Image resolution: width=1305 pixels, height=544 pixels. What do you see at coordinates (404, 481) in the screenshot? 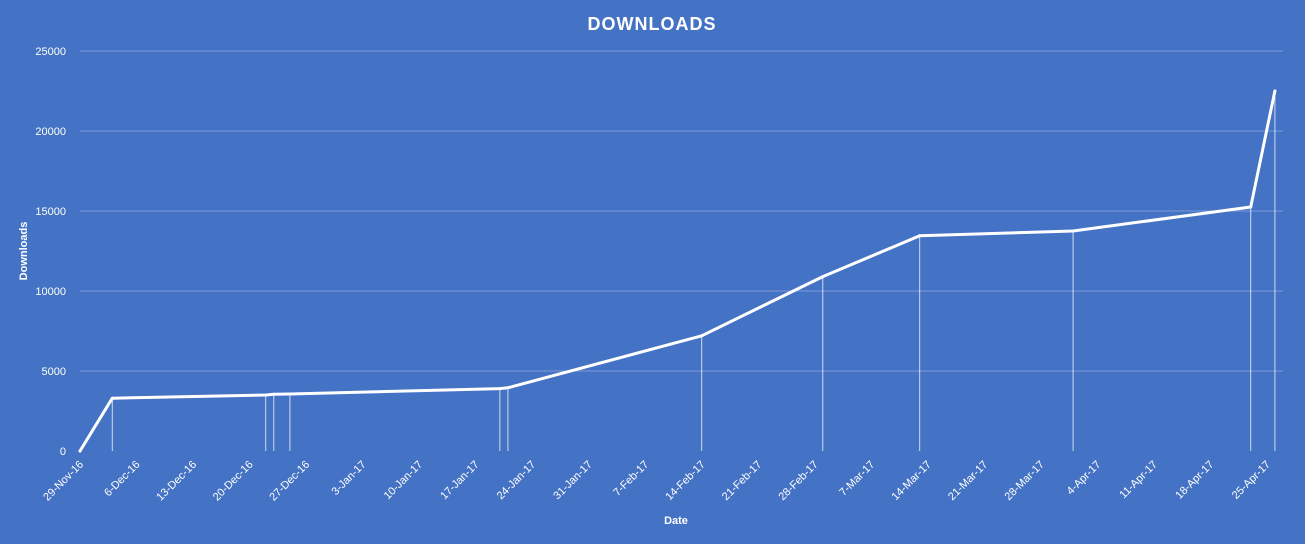
I see `x-tick-label: 10-Jan-17` at bounding box center [404, 481].